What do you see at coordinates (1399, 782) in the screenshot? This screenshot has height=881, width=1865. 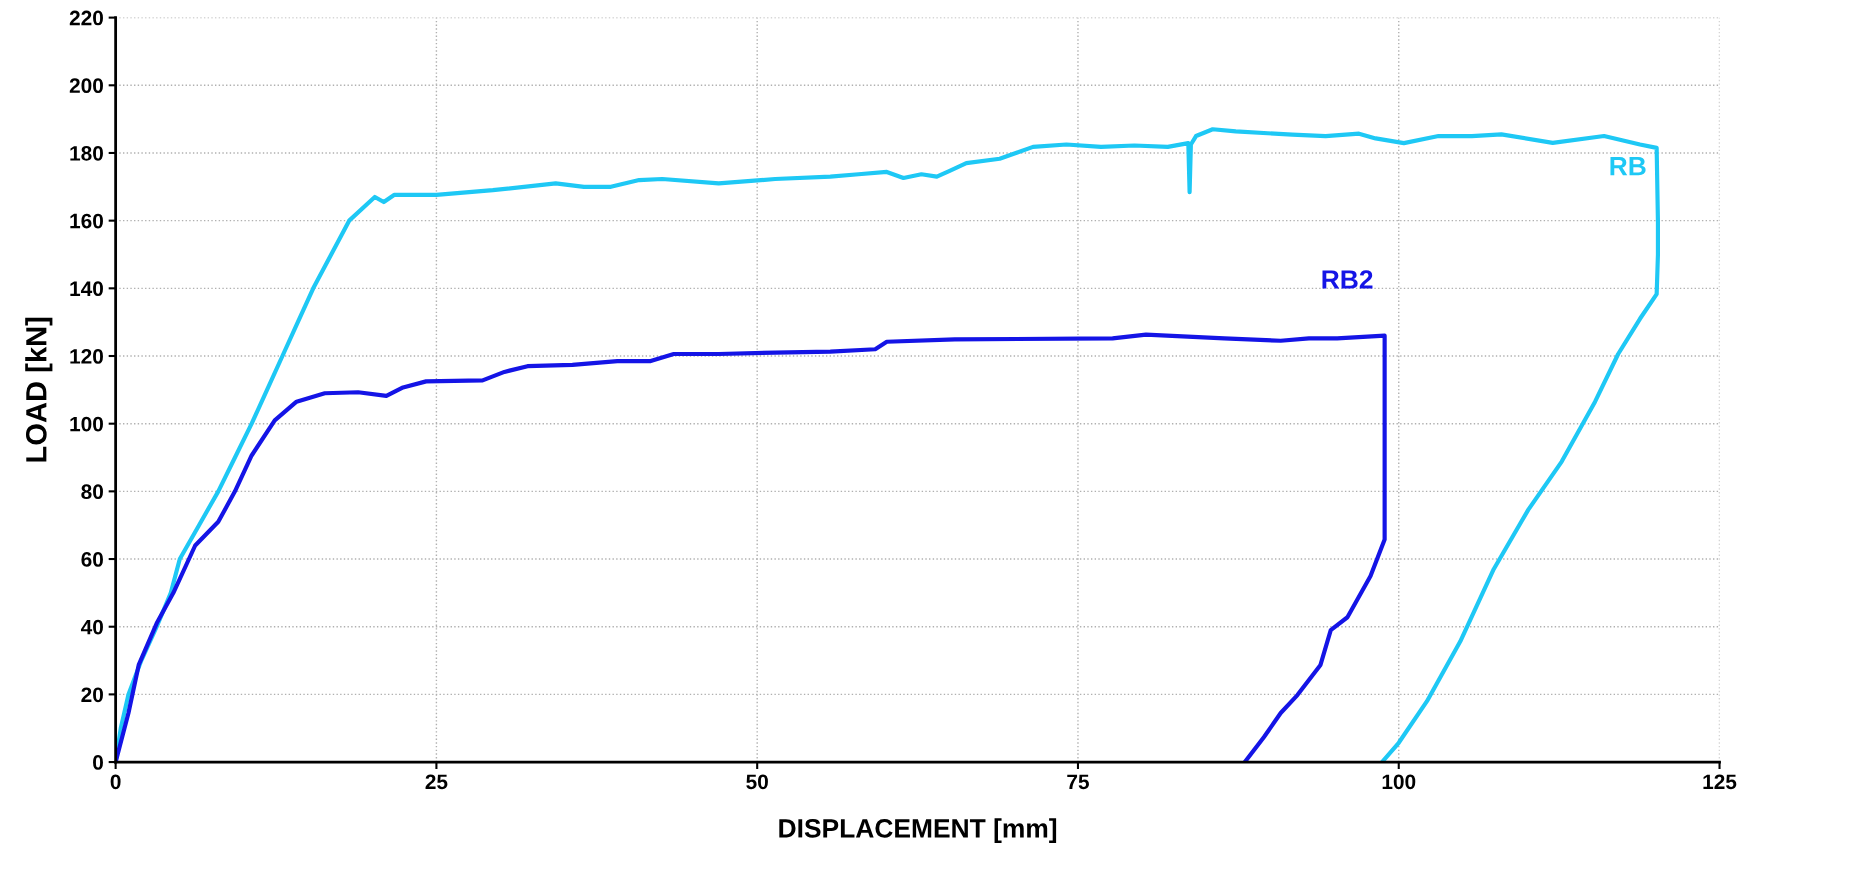 I see `x-tick-label: 100` at bounding box center [1399, 782].